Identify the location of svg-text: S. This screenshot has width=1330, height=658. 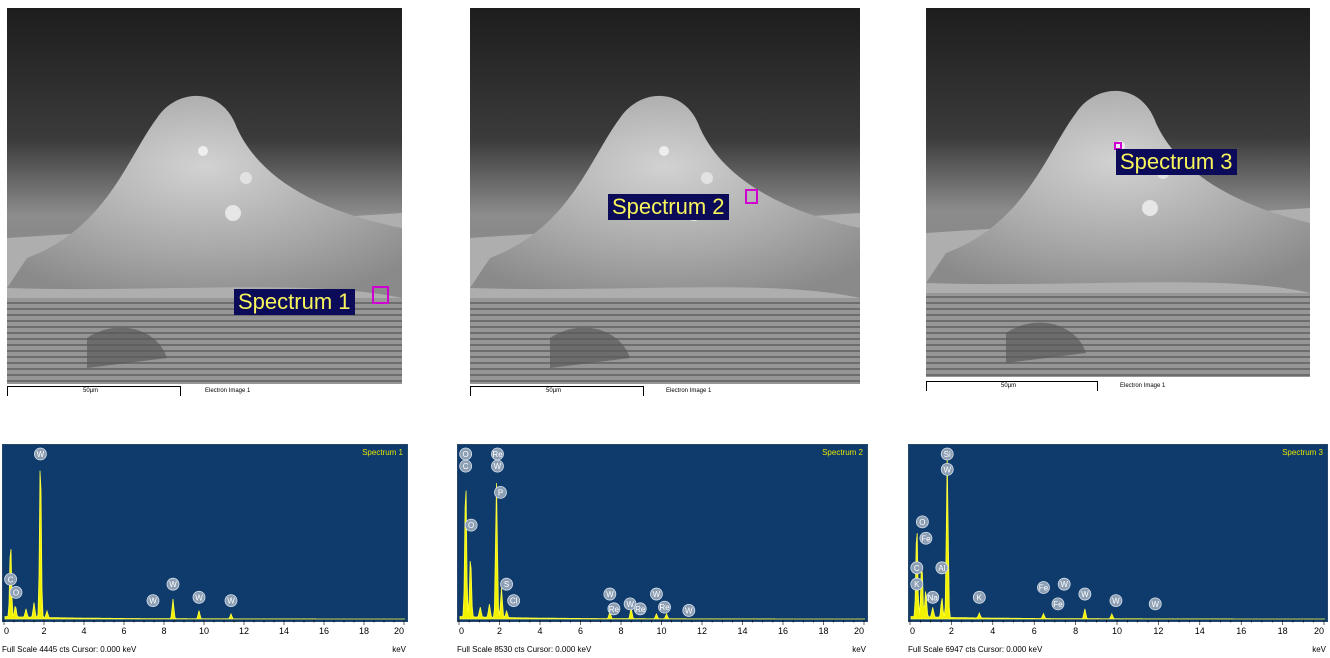
(506, 584).